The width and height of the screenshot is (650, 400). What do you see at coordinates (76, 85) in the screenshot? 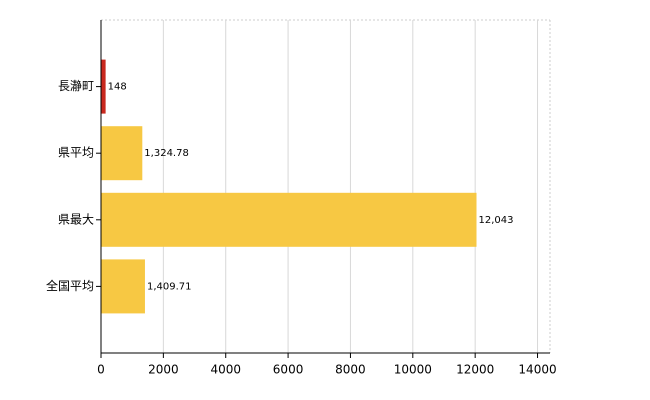
I see `y-tick-label: 長瀞町` at bounding box center [76, 85].